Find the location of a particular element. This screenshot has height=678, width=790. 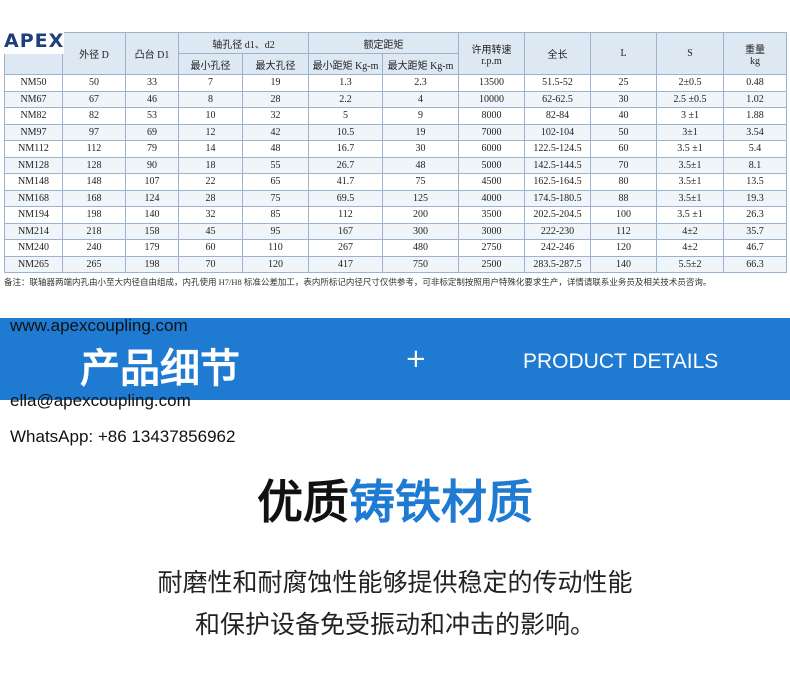

text-line: 耐磨性和耐腐蚀性能够提供稳定的传动性能 is located at coordinates (395, 582).